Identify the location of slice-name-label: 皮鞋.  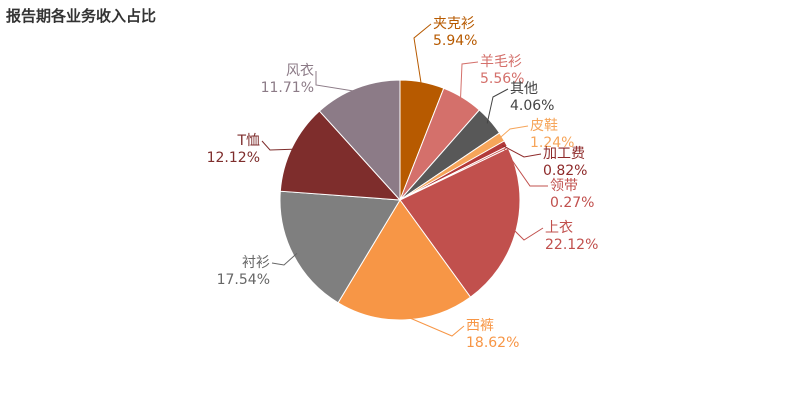
(544, 126).